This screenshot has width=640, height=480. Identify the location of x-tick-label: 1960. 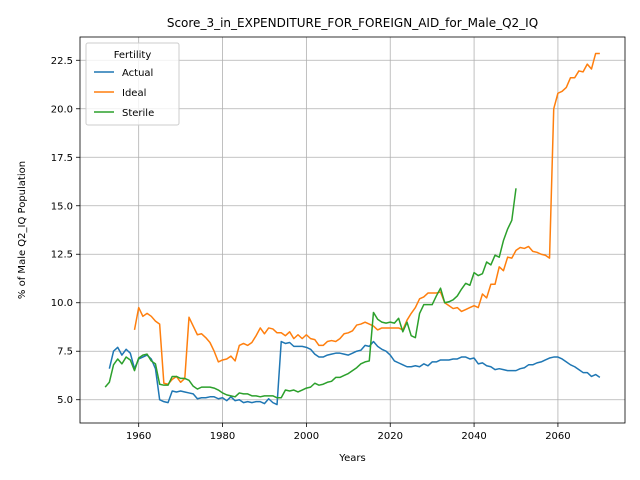
(138, 436).